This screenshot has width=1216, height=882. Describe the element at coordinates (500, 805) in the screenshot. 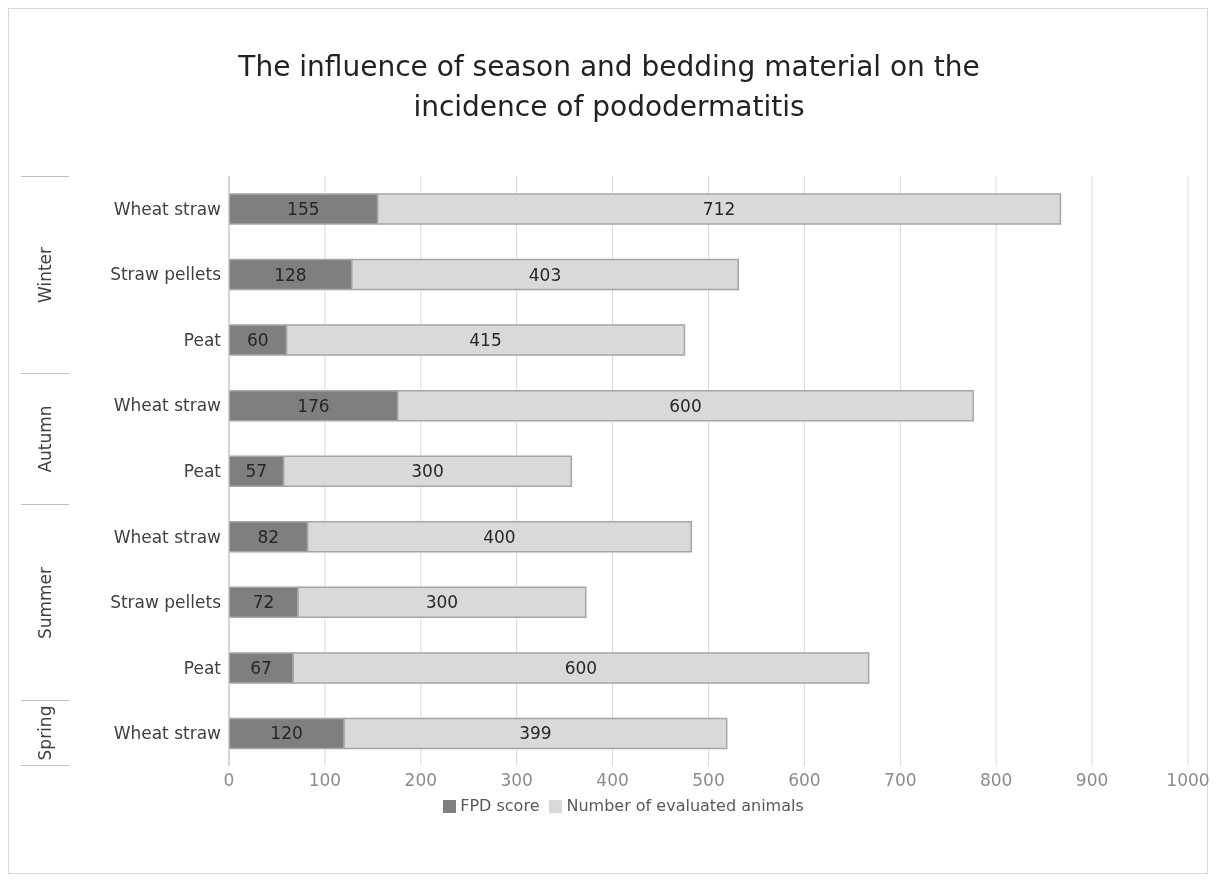

I see `legend-label: FPD score` at that location.